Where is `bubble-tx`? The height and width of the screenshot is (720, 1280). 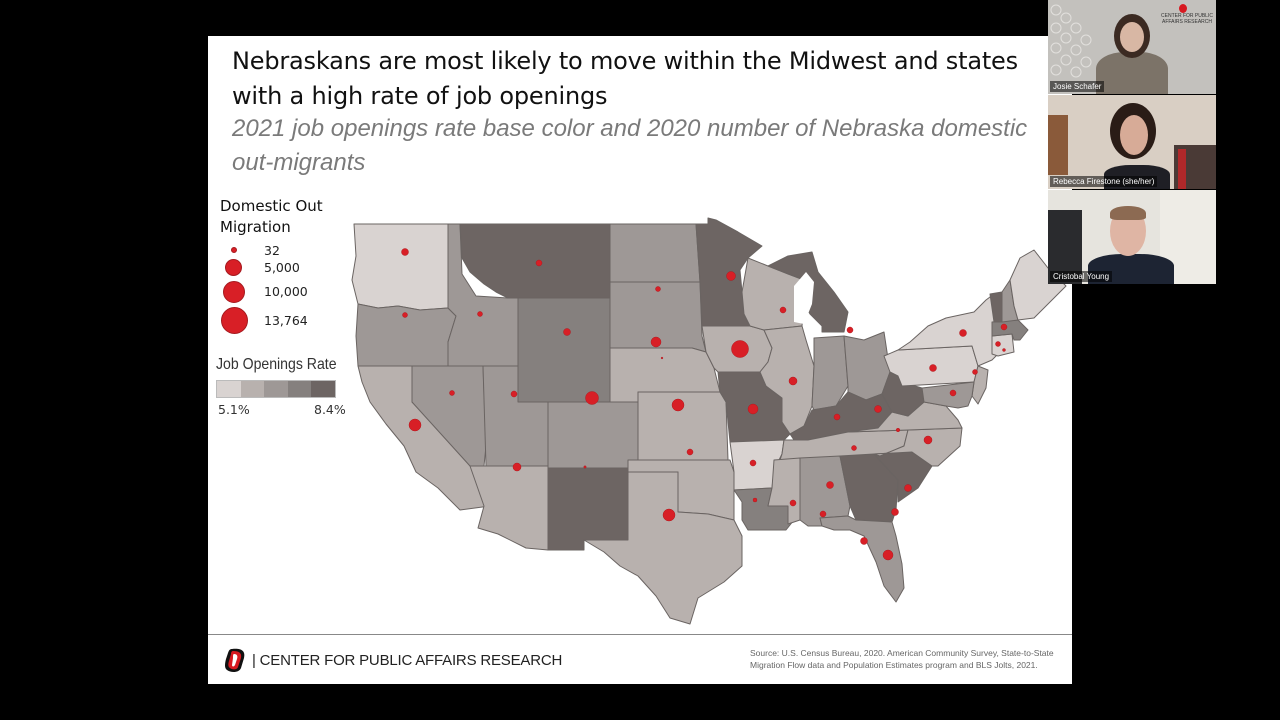 bubble-tx is located at coordinates (669, 515).